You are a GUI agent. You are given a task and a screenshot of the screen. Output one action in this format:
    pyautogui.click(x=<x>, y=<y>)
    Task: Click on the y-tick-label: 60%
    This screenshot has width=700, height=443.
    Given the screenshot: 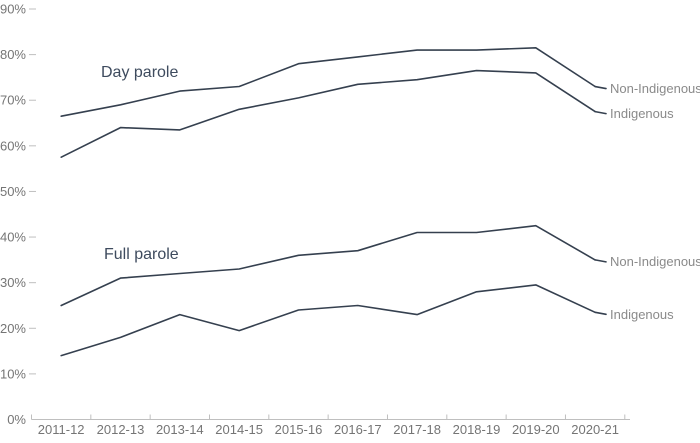 What is the action you would take?
    pyautogui.click(x=13, y=145)
    